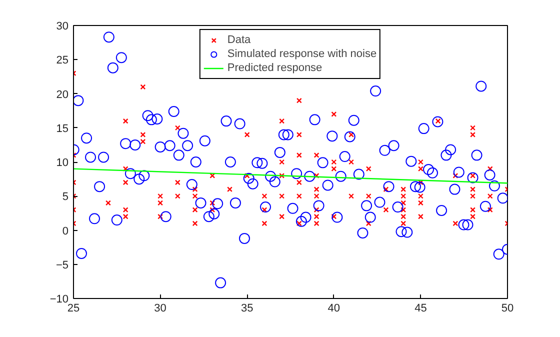  I want to click on legend-label: Predicted response, so click(274, 68).